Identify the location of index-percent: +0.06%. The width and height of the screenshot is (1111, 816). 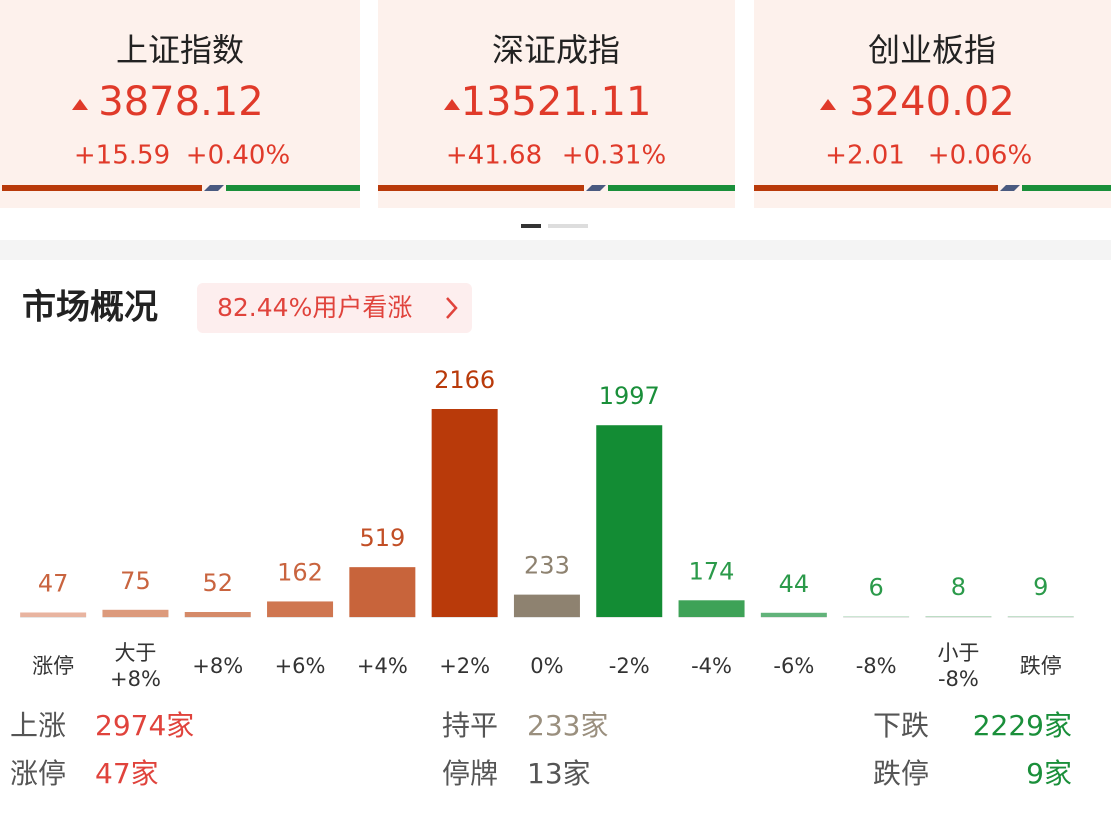
(980, 156).